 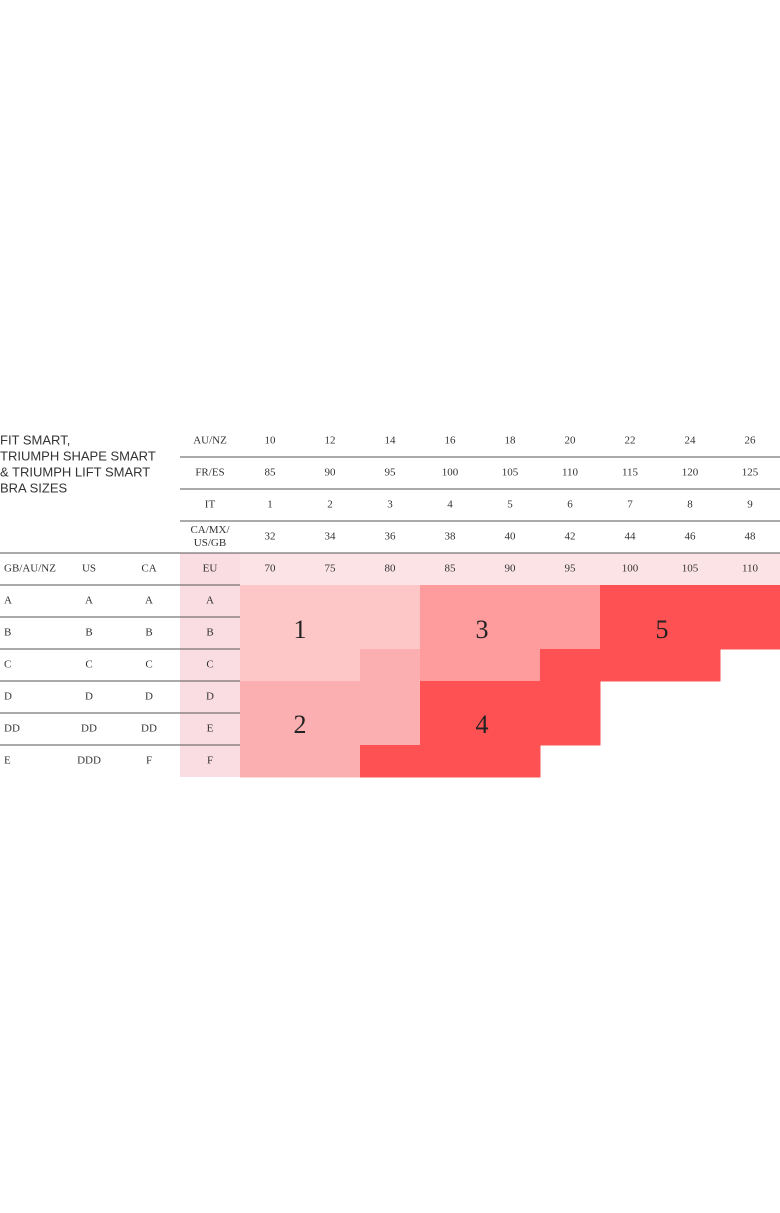 What do you see at coordinates (271, 441) in the screenshot?
I see `size-value: 10` at bounding box center [271, 441].